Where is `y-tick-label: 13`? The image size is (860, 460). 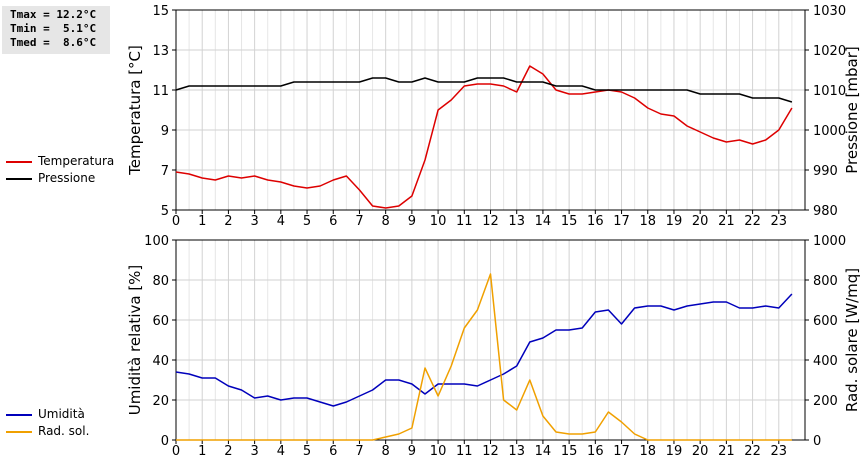
y-tick-label: 13 is located at coordinates (160, 51).